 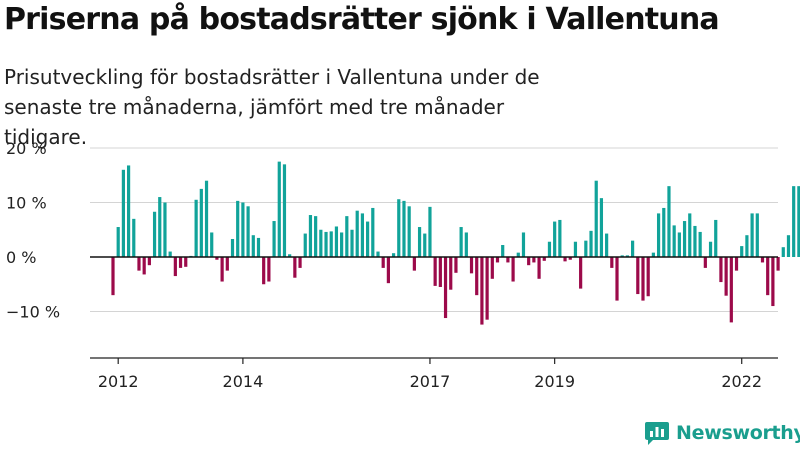 What do you see at coordinates (118, 381) in the screenshot?
I see `x-tick-label: 2012` at bounding box center [118, 381].